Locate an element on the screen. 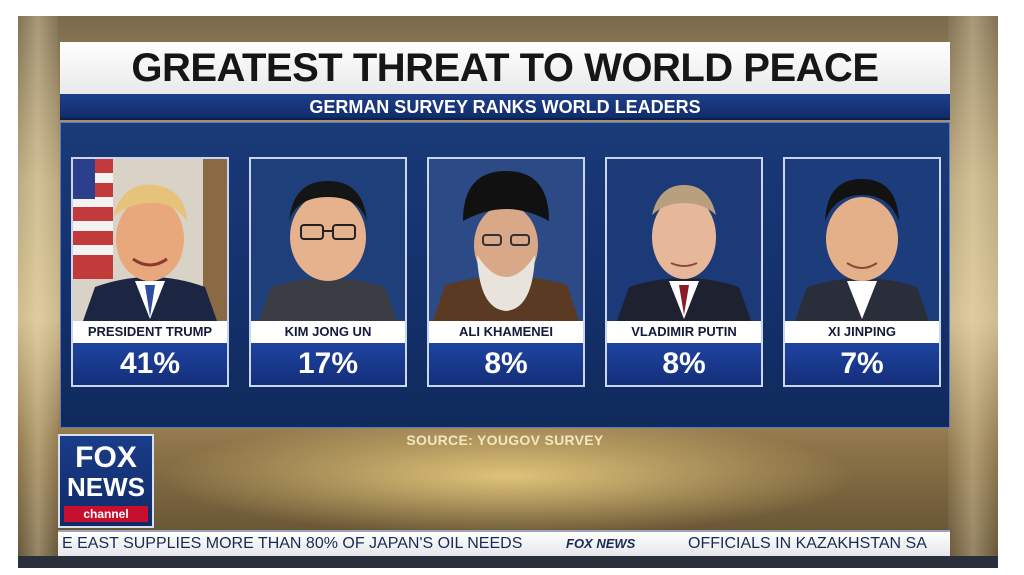 The width and height of the screenshot is (1024, 575). leader-name: ALI KHAMENEI is located at coordinates (506, 331).